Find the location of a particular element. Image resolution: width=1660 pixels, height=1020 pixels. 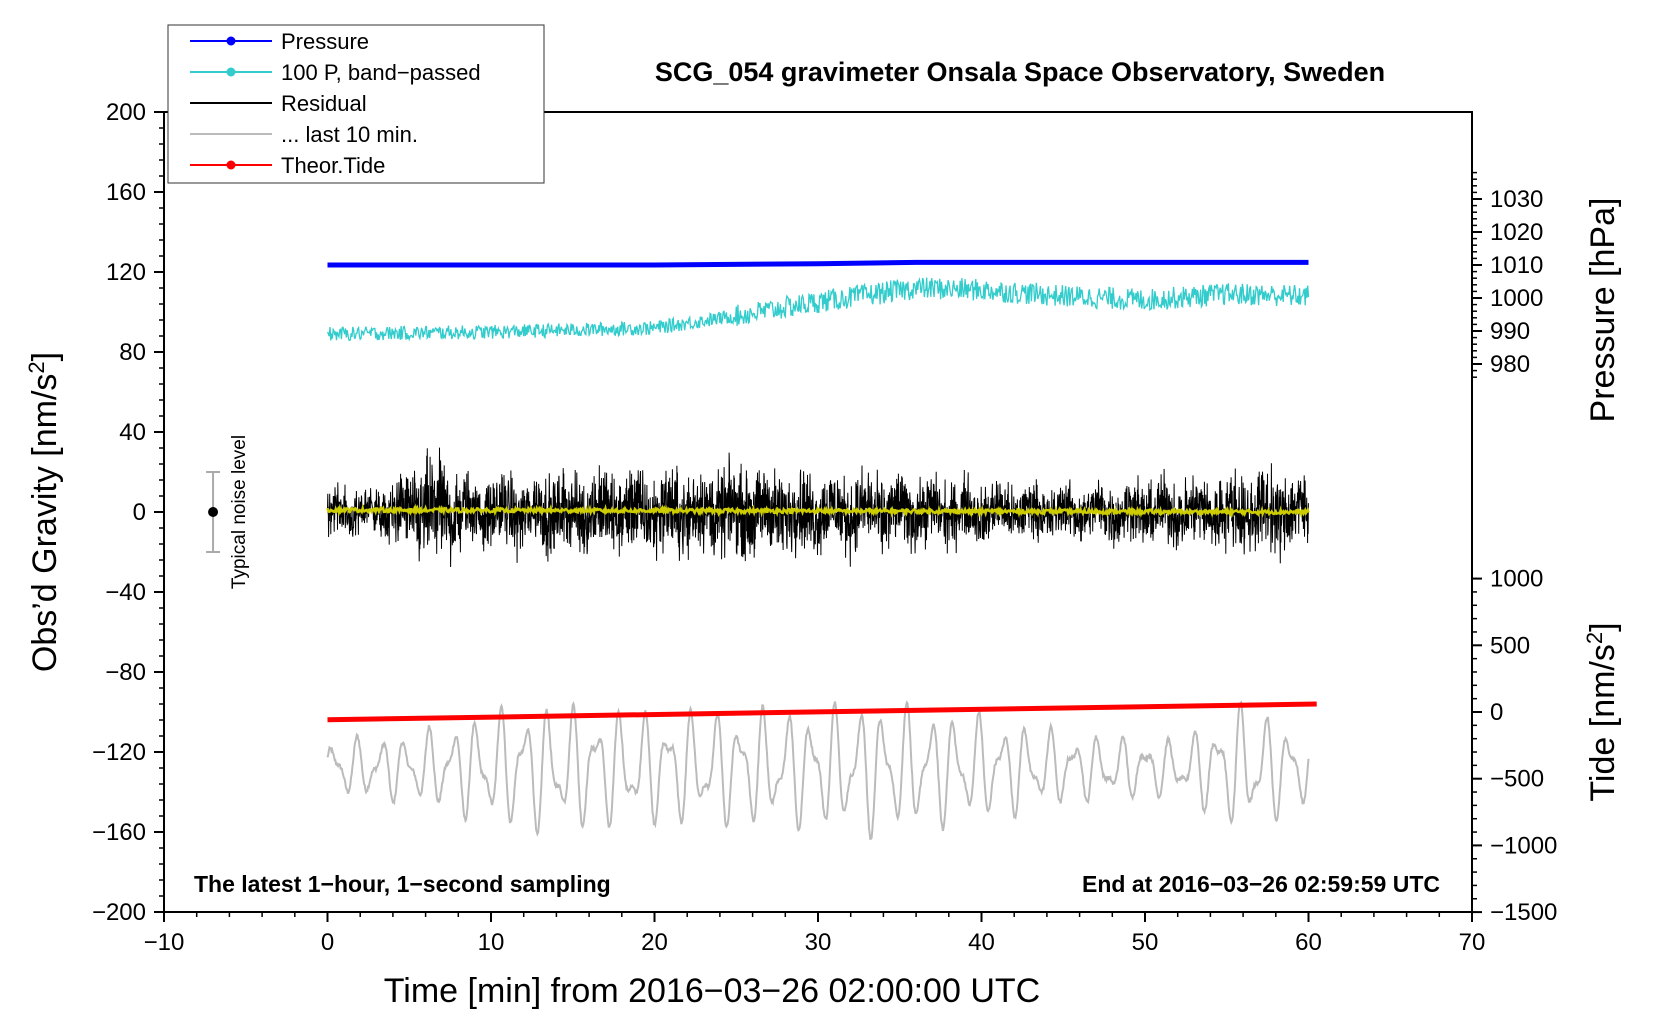

series-pressure is located at coordinates (818, 263).